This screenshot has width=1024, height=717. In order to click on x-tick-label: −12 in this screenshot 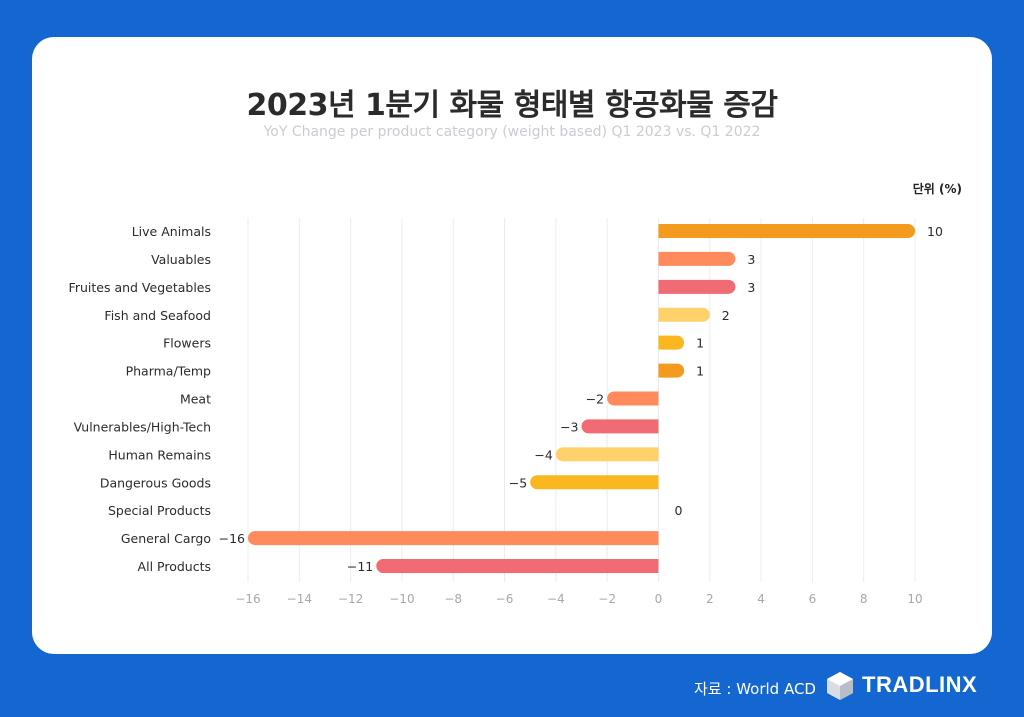, I will do `click(350, 599)`.